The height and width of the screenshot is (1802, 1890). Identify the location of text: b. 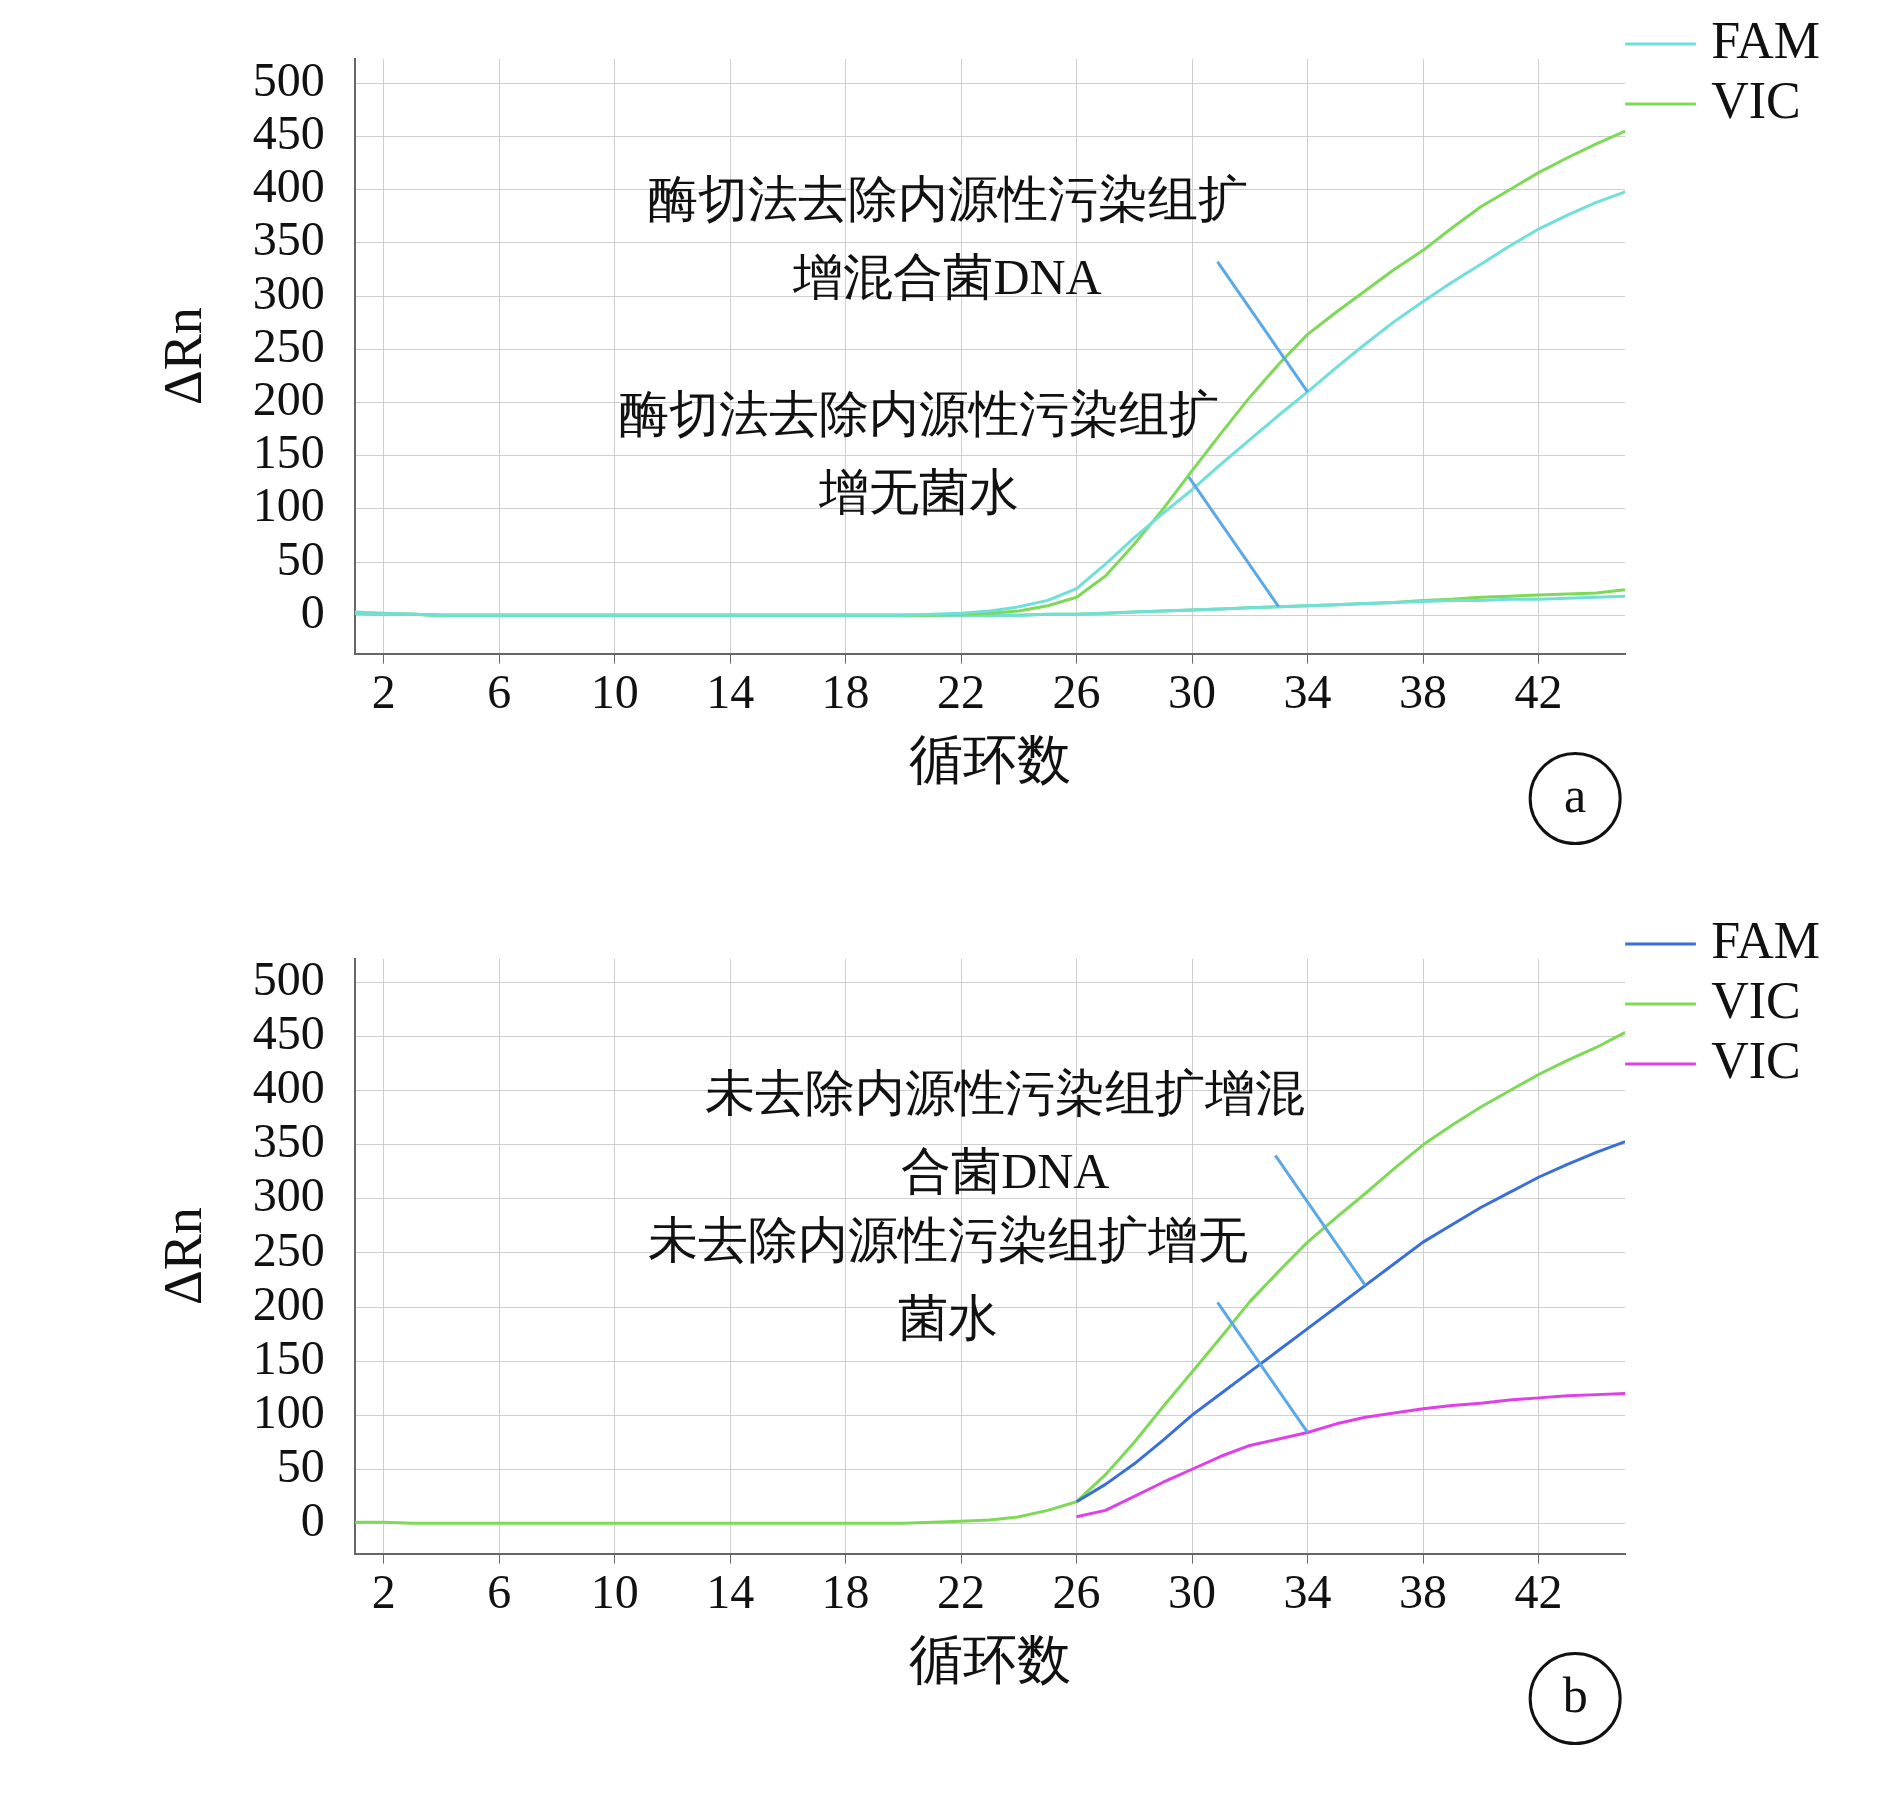
(1575, 1694).